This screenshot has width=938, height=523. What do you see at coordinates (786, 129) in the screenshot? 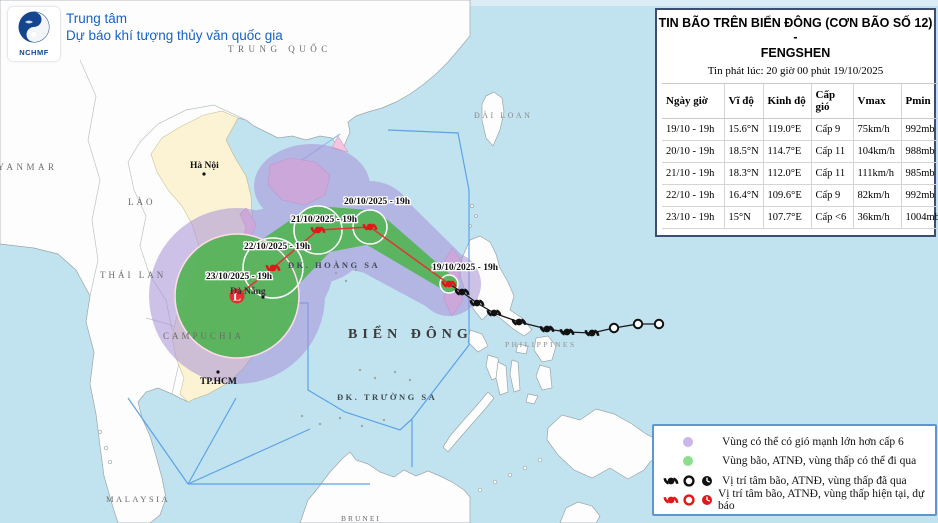
I see `cell: 119.0°E` at bounding box center [786, 129].